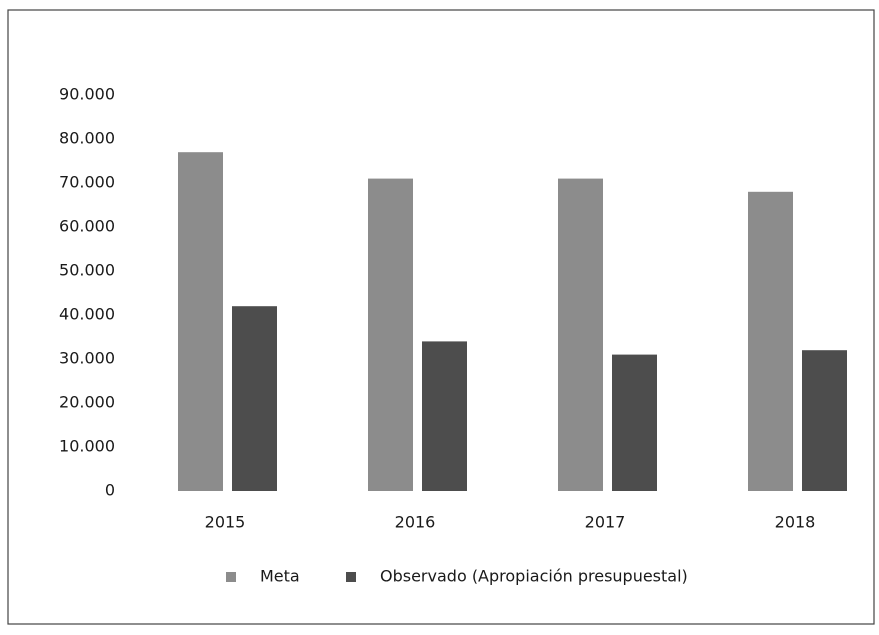 The image size is (879, 635). What do you see at coordinates (87, 138) in the screenshot?
I see `y-tick-label: 80.000` at bounding box center [87, 138].